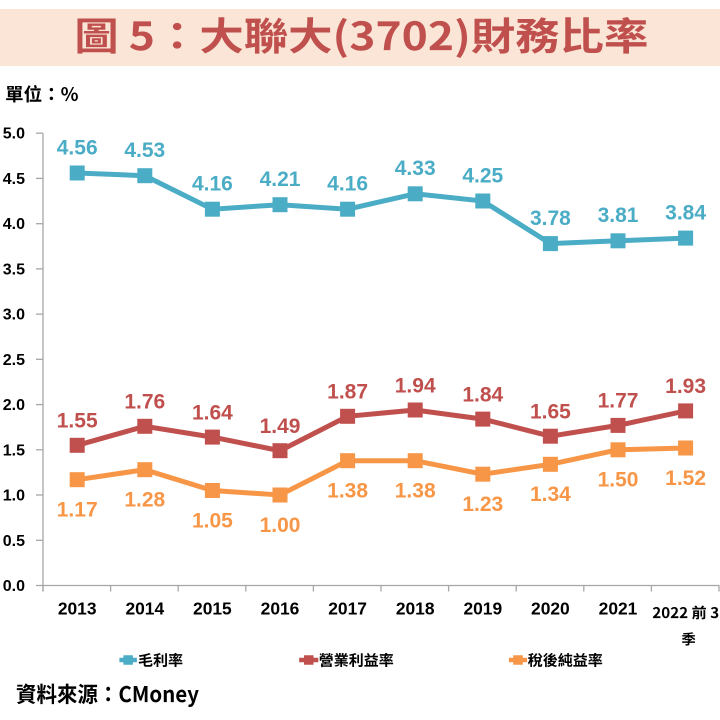 This screenshot has height=720, width=720. Describe the element at coordinates (14, 586) in the screenshot. I see `svg-text: 0.0` at that location.